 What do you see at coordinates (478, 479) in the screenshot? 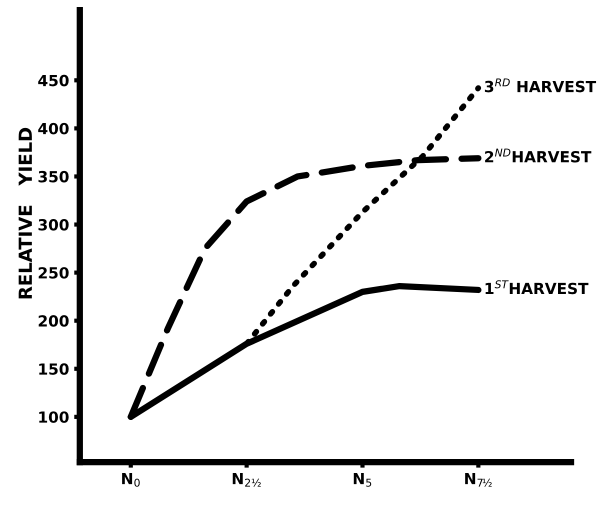
I see `x-tick-label: N$_{7½}$` at bounding box center [478, 479].